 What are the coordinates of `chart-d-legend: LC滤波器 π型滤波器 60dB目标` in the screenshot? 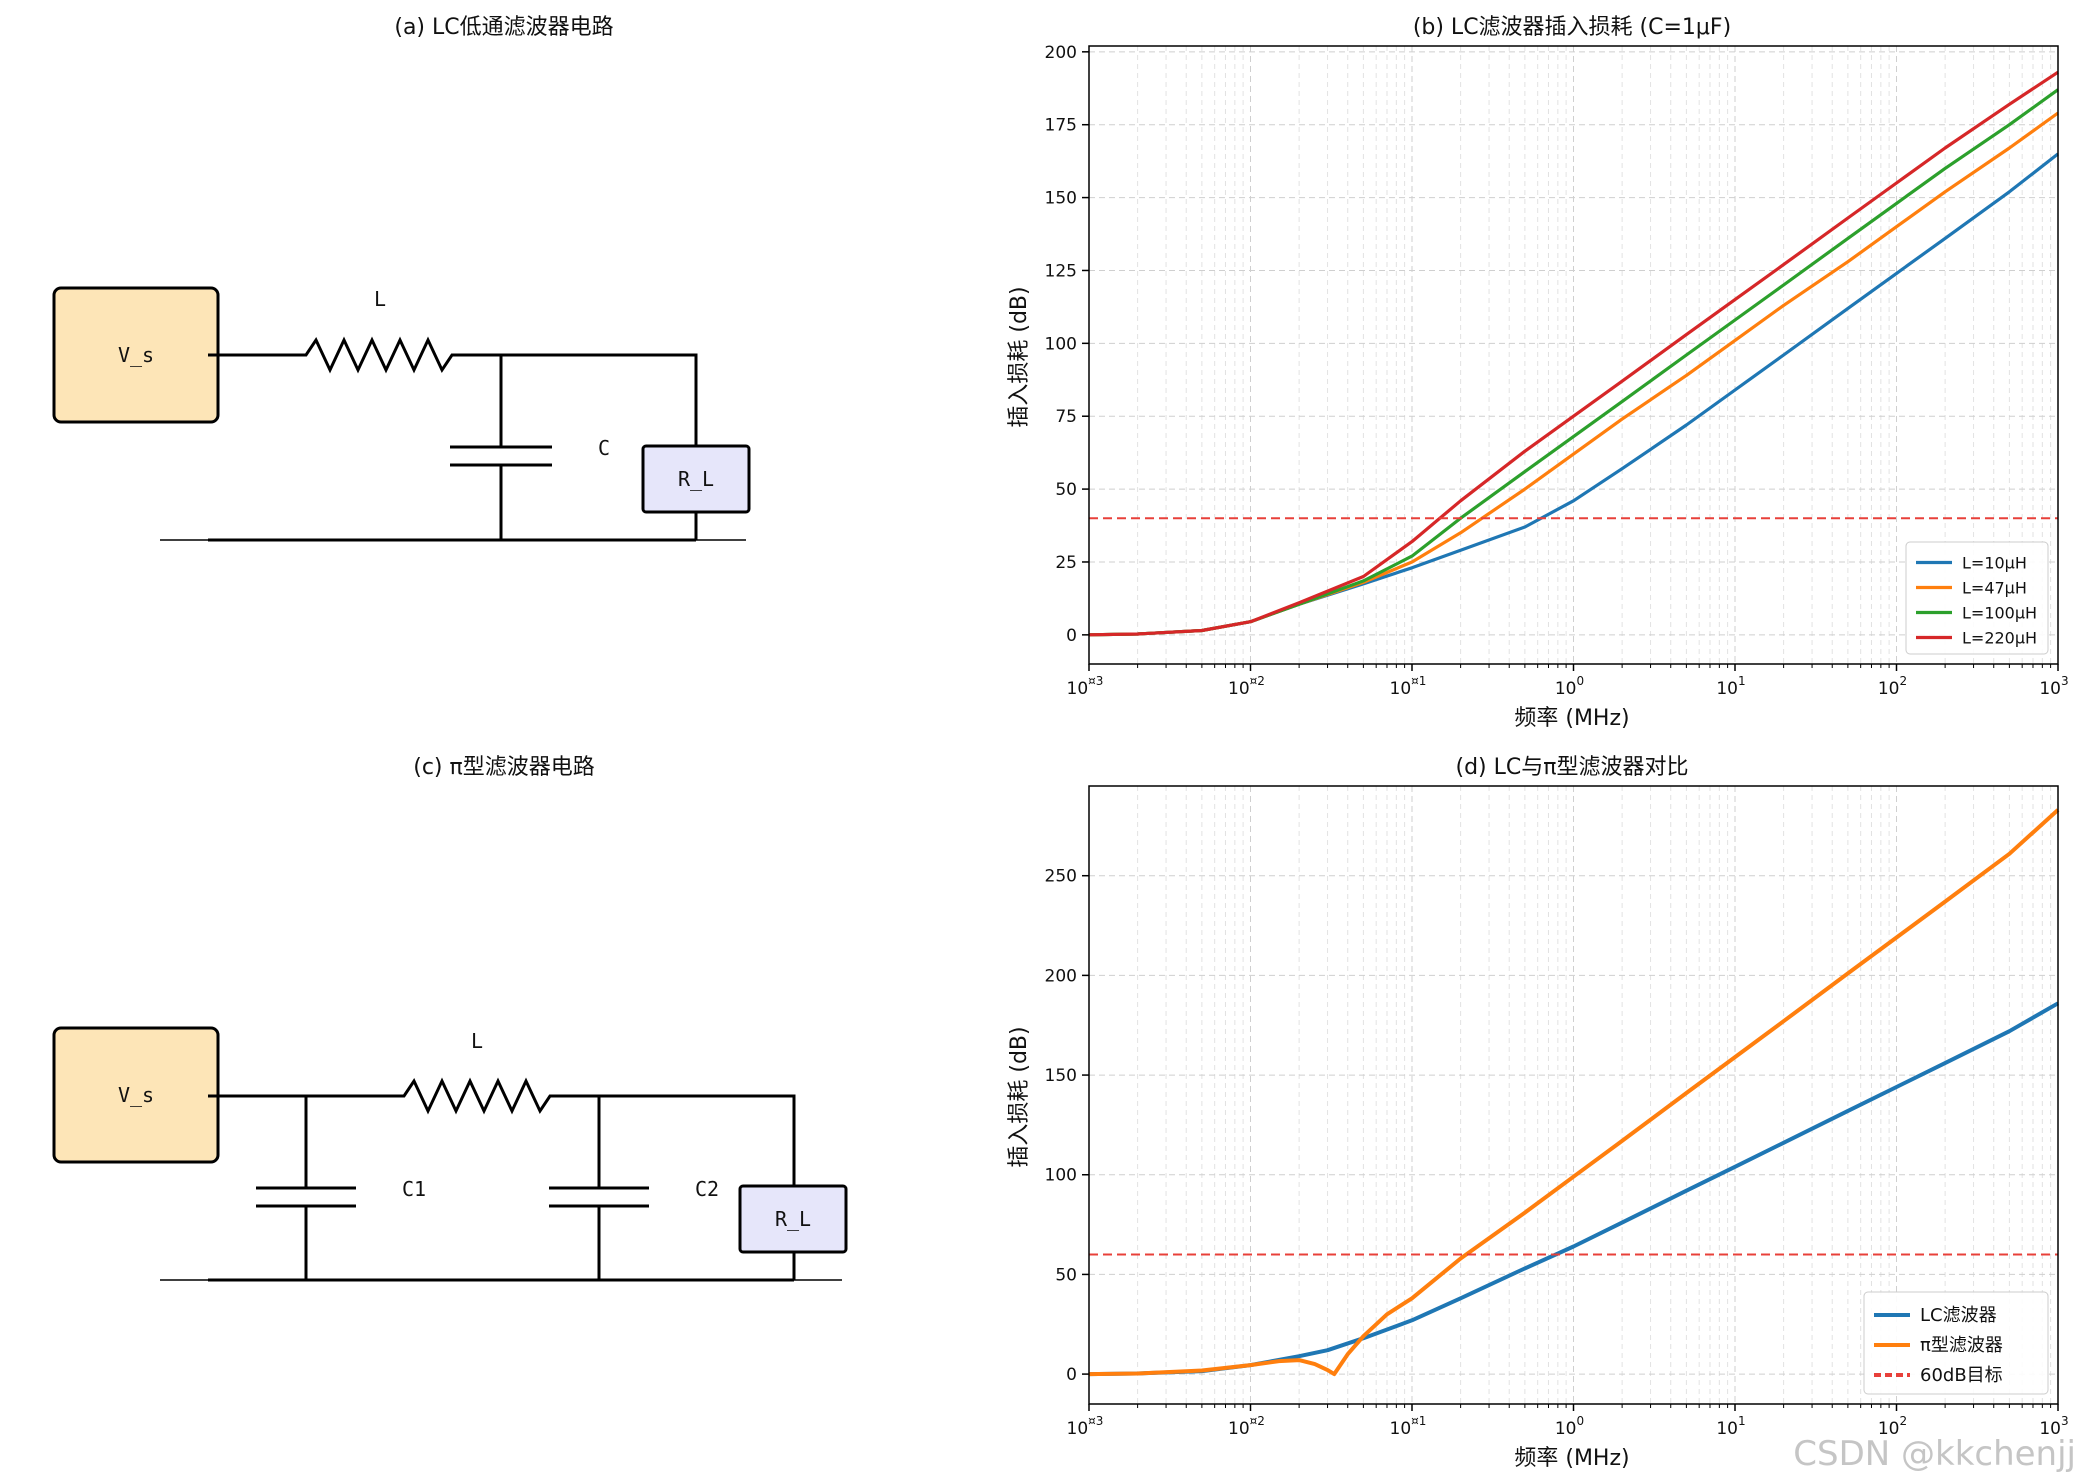 It's located at (1956, 1343).